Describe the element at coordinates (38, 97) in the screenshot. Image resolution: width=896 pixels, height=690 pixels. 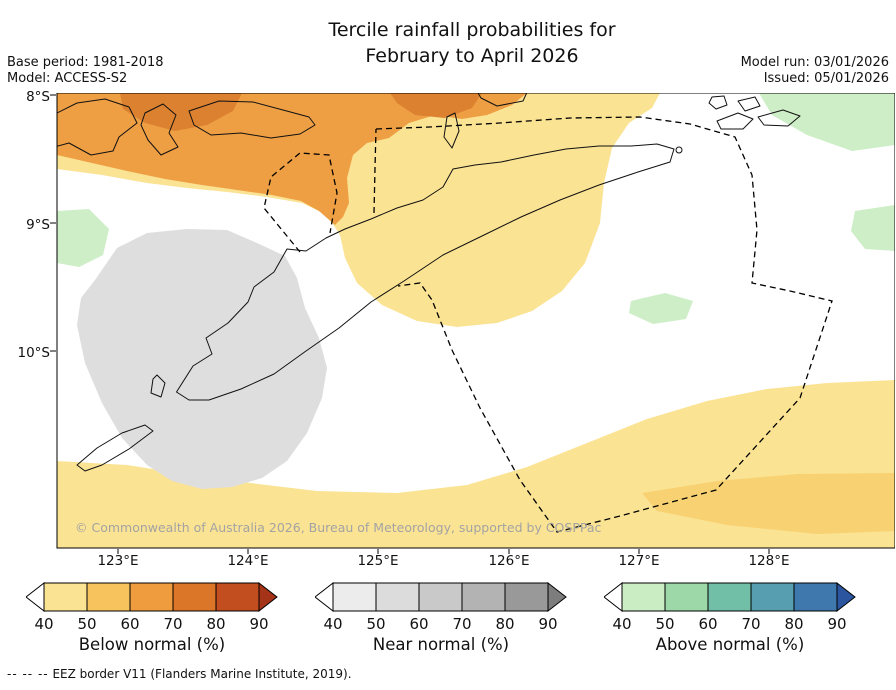
I see `lat-label: 8°S` at that location.